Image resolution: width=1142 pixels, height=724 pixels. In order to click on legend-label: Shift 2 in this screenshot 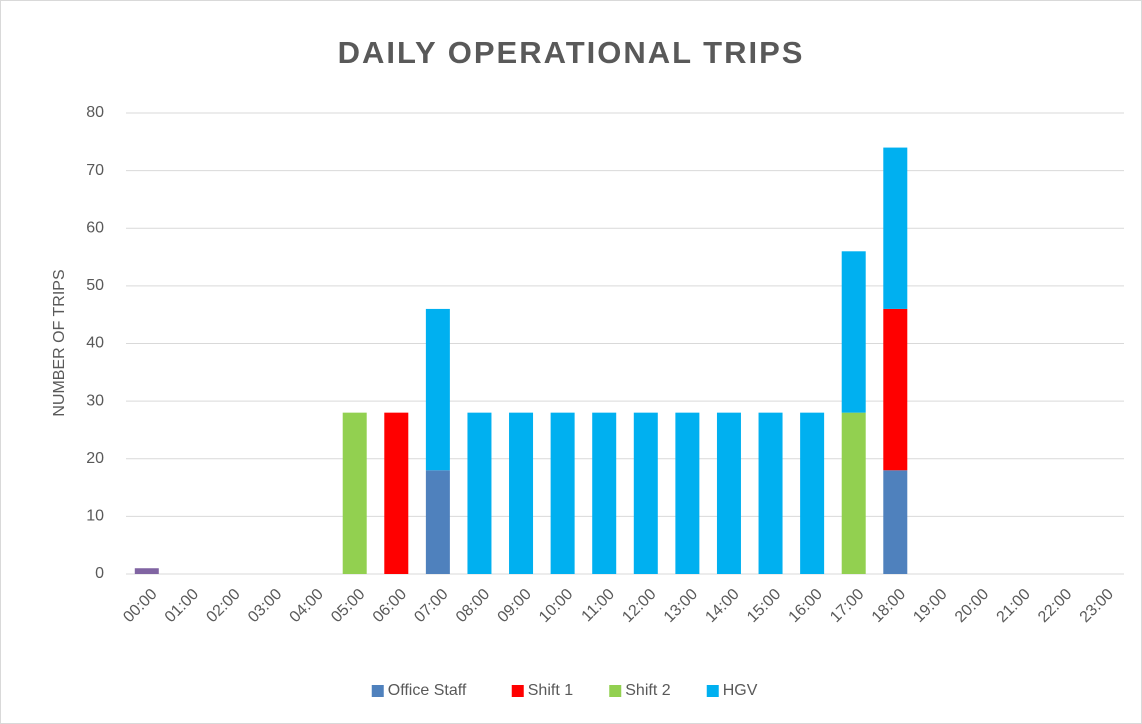, I will do `click(647, 690)`.